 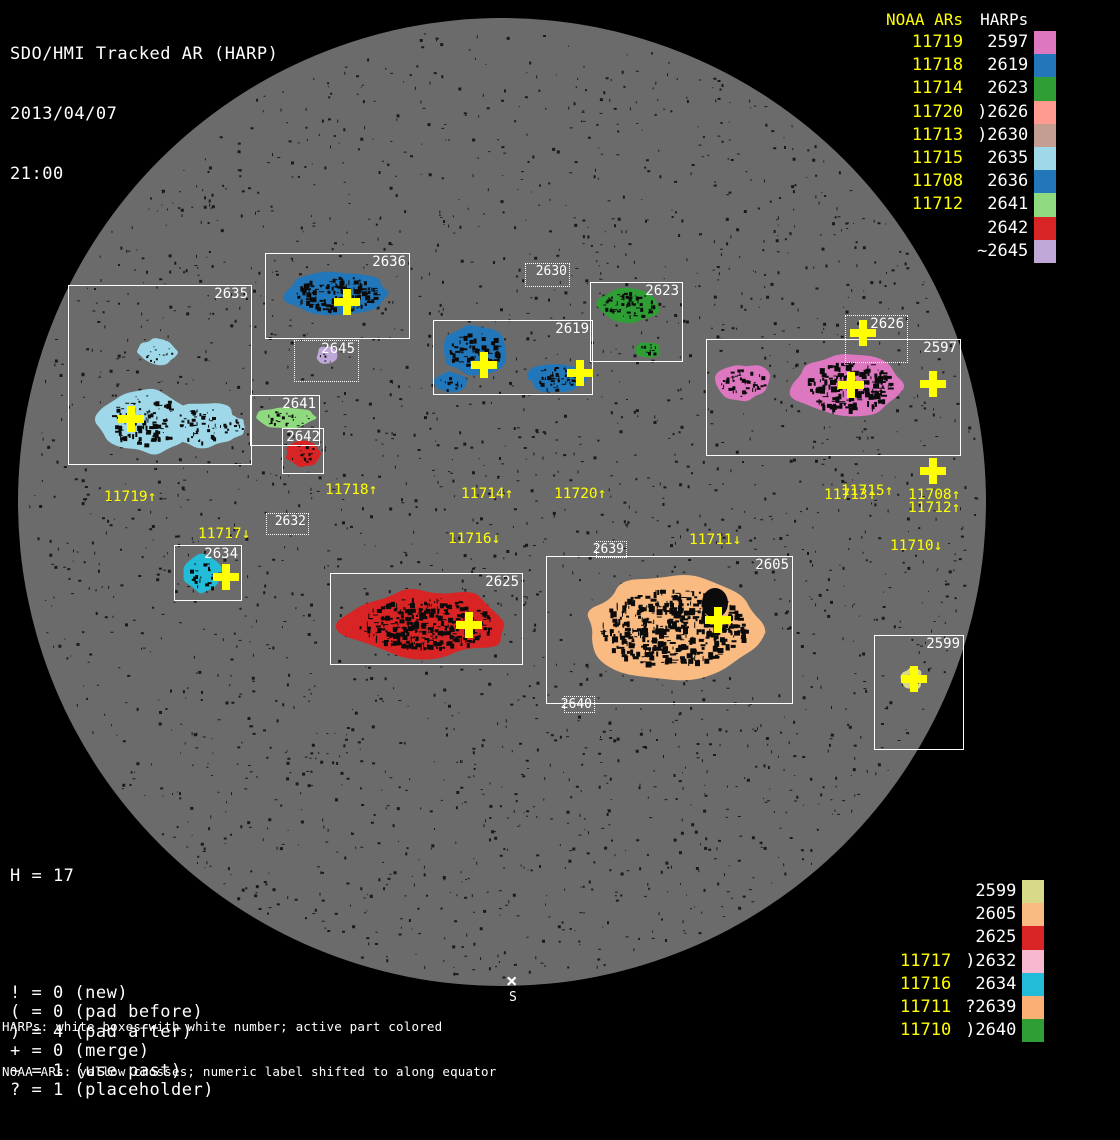 I want to click on harp-id-label: 2630, so click(x=551, y=271).